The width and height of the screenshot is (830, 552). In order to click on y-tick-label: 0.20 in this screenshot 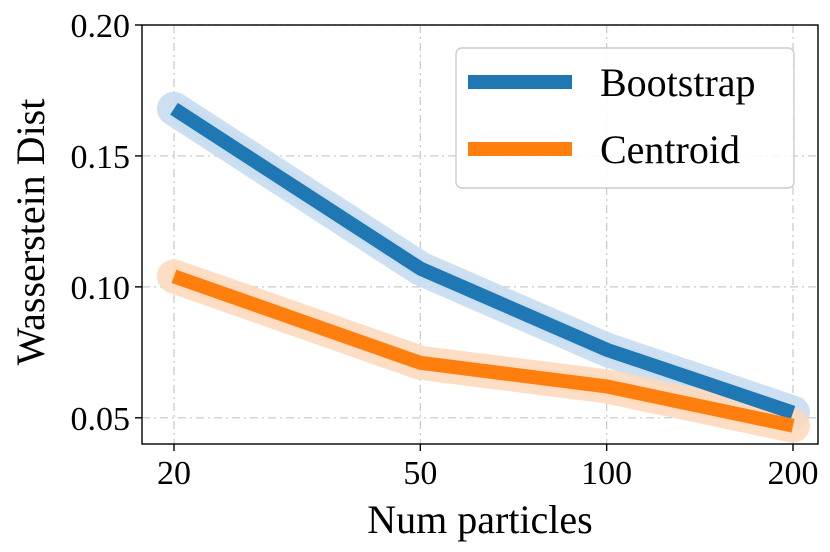, I will do `click(101, 26)`.